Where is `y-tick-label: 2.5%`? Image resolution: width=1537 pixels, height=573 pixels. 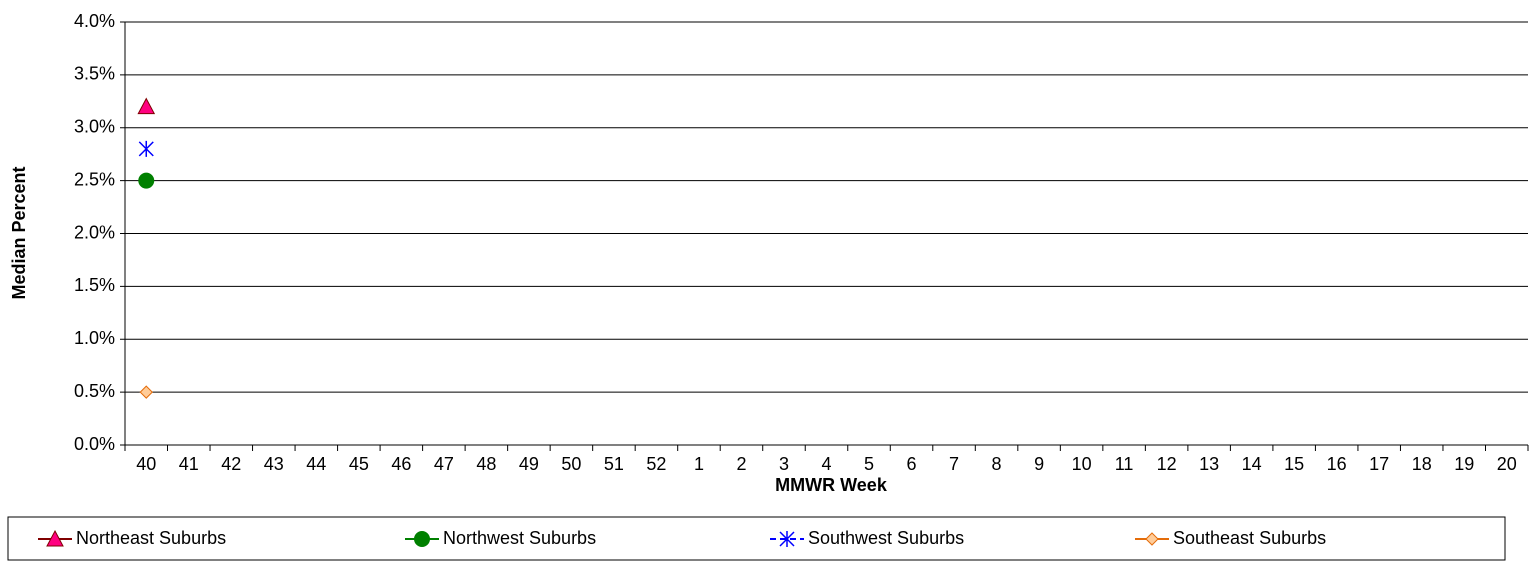 y-tick-label: 2.5% is located at coordinates (94, 179).